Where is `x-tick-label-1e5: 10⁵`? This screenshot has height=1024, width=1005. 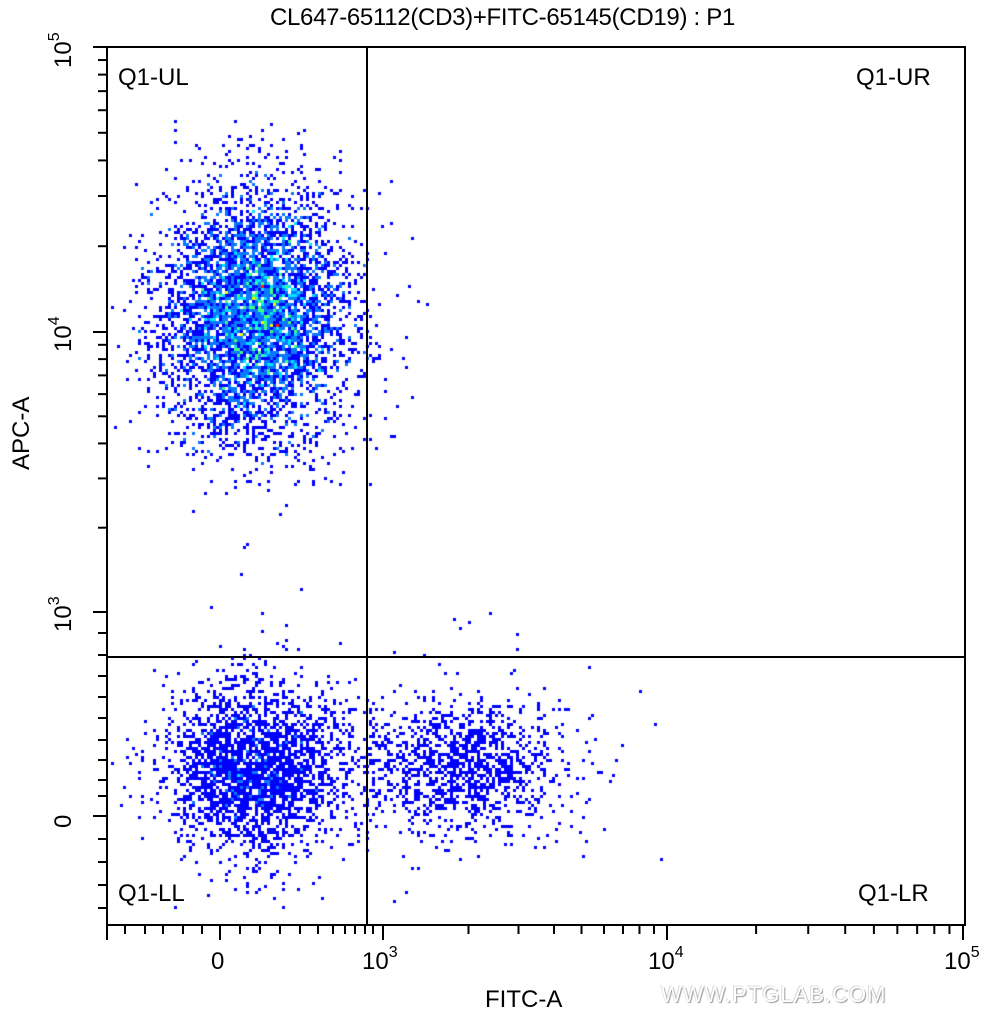 x-tick-label-1e5: 10⁵ is located at coordinates (962, 959).